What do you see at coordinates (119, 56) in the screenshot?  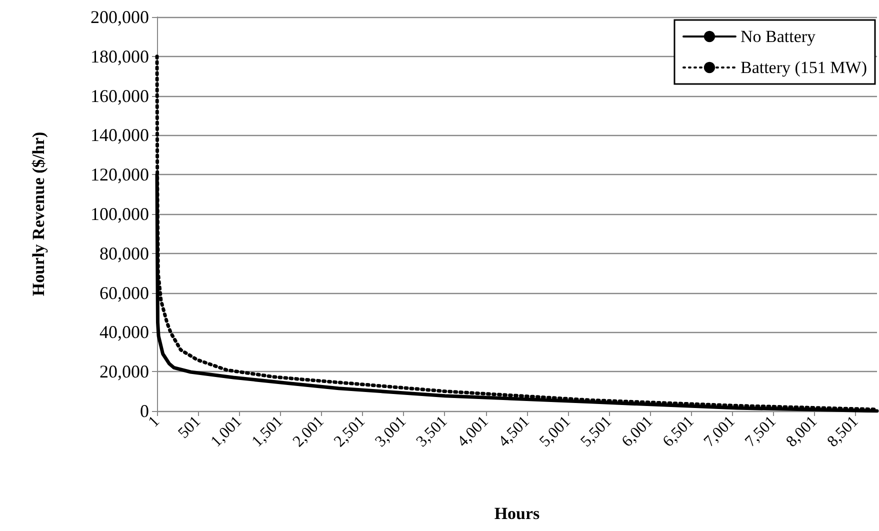 I see `y-tick-label: 180,000` at bounding box center [119, 56].